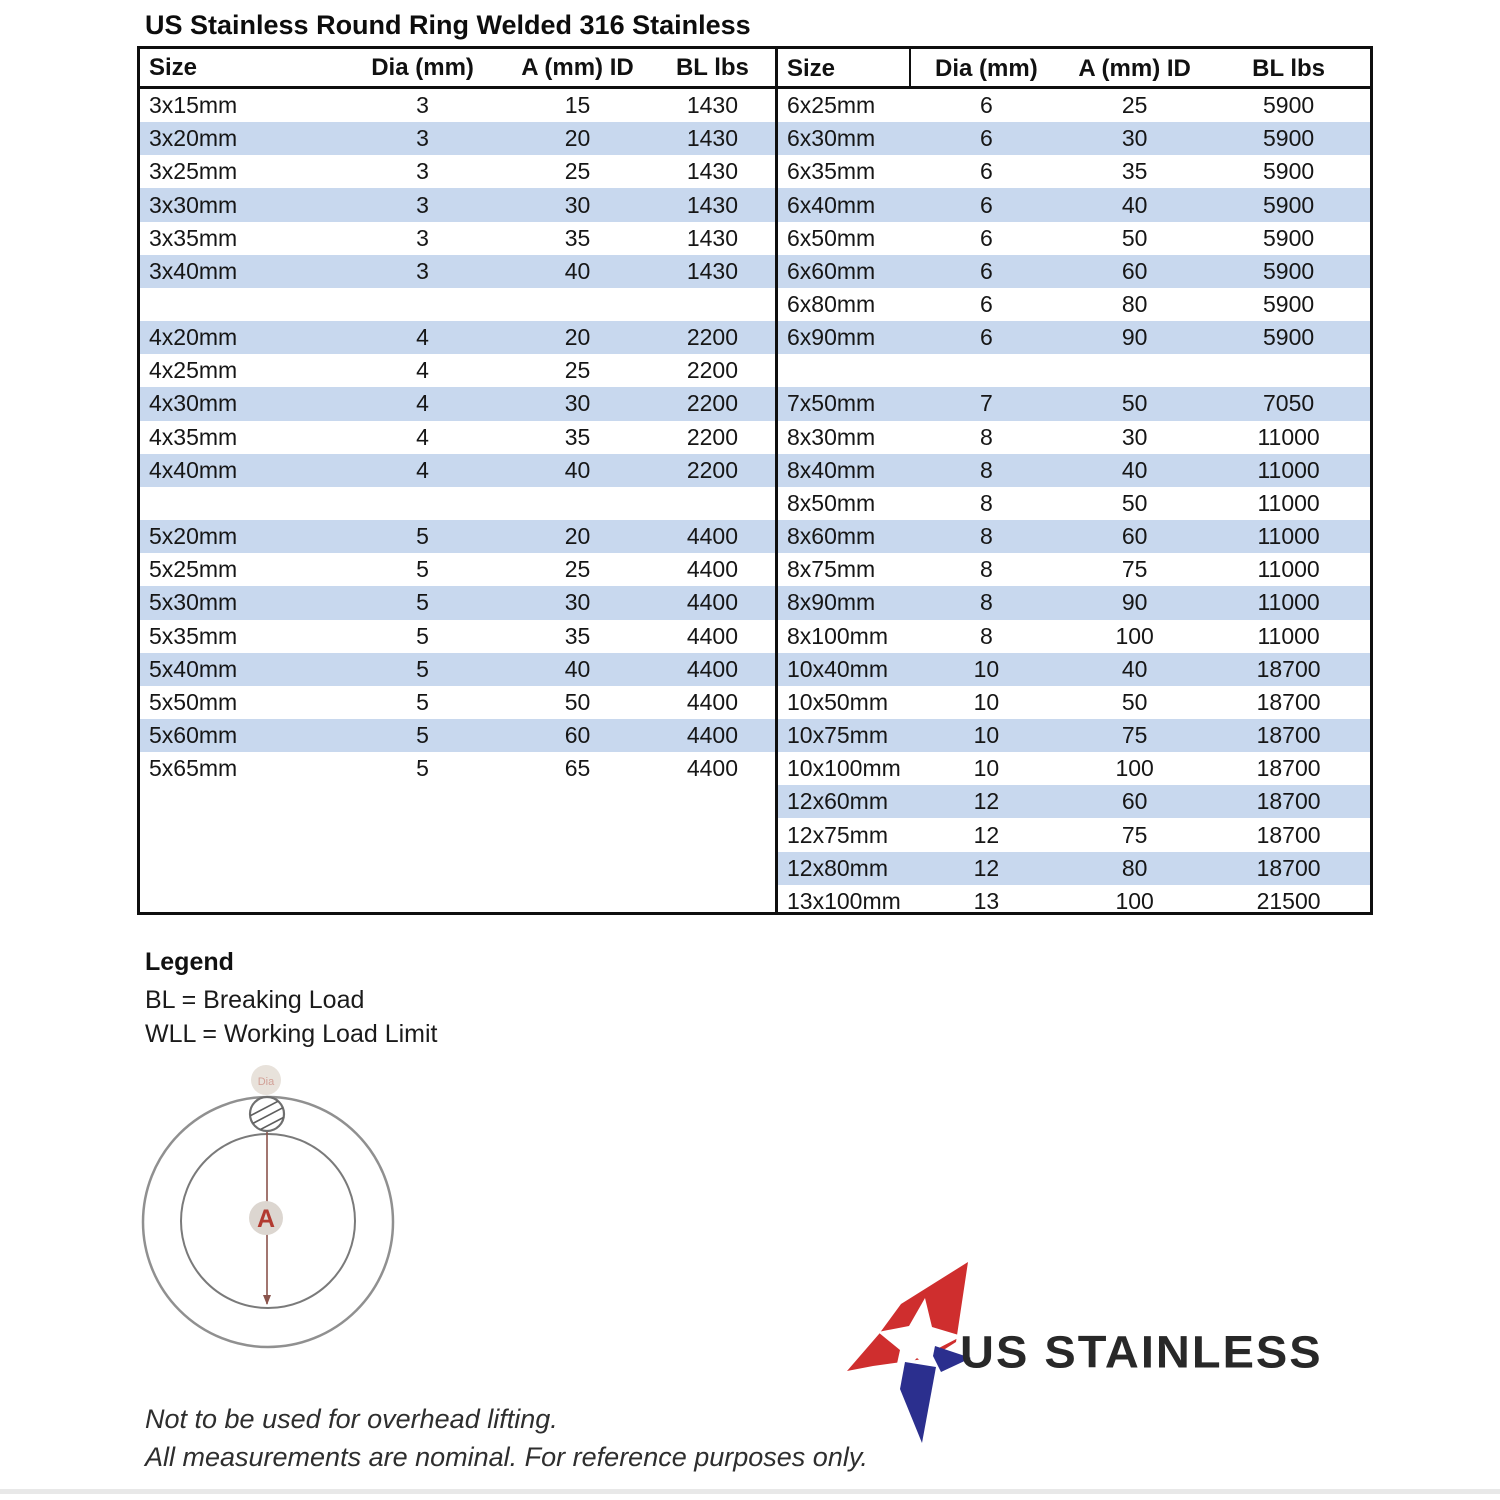  What do you see at coordinates (1074, 304) in the screenshot?
I see `table-row: 6x80mm 6 80 5900` at bounding box center [1074, 304].